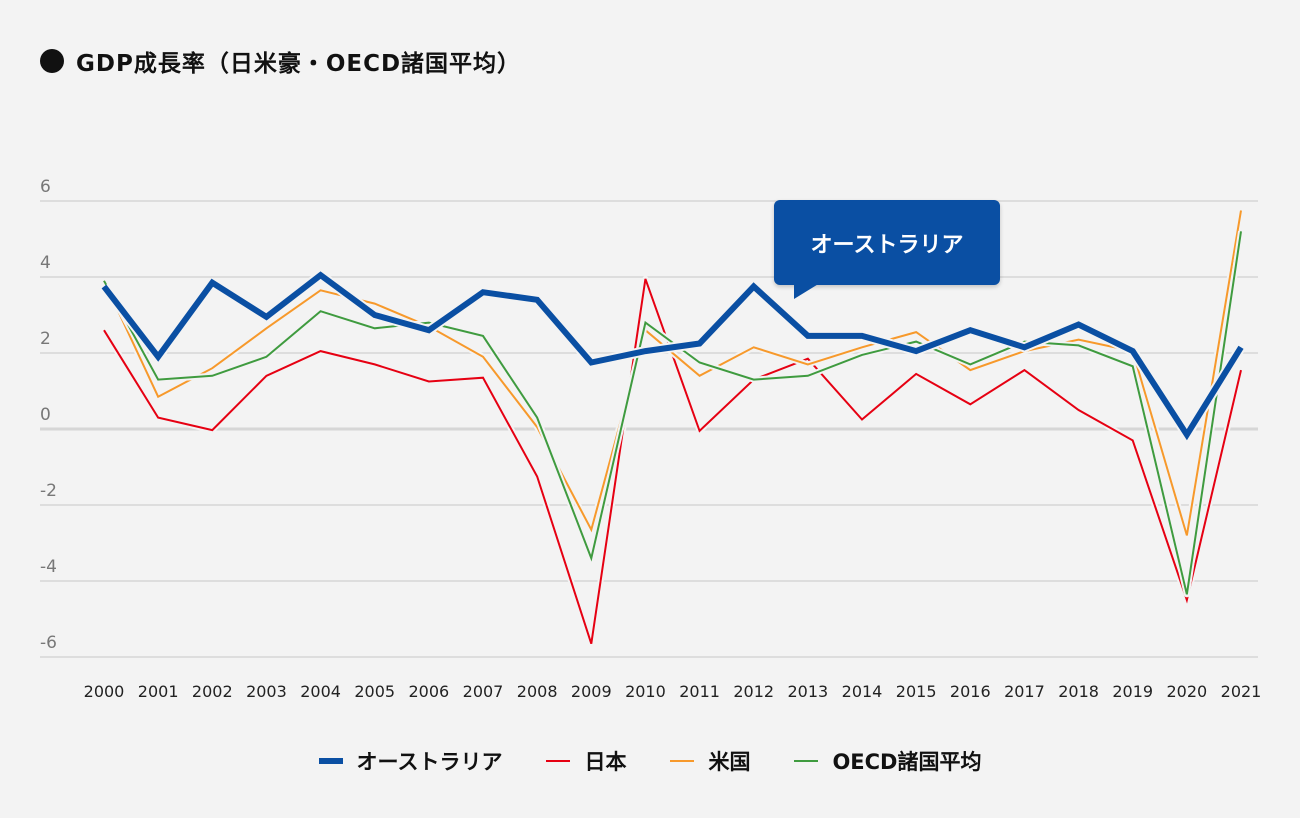  What do you see at coordinates (429, 762) in the screenshot?
I see `legend-label: オーストラリア` at bounding box center [429, 762].